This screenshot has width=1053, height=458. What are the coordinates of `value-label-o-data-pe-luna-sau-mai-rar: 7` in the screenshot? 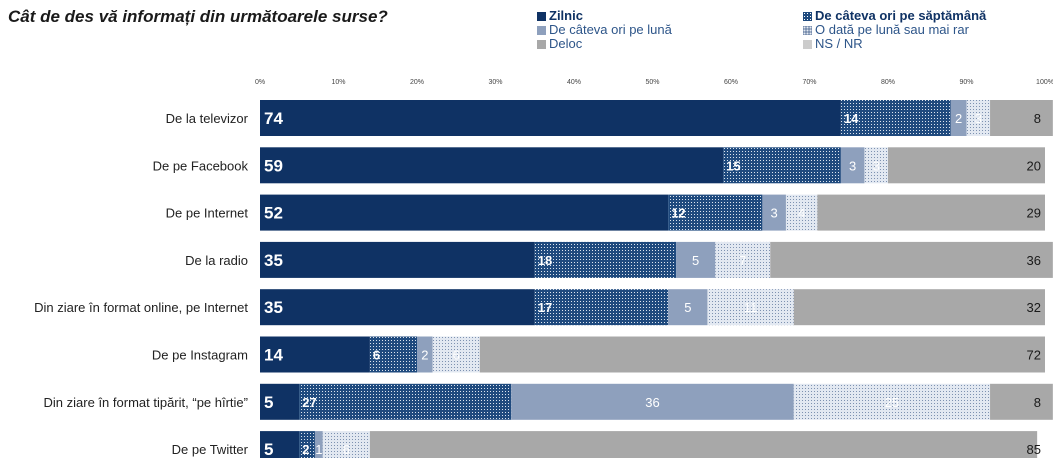 It's located at (742, 260).